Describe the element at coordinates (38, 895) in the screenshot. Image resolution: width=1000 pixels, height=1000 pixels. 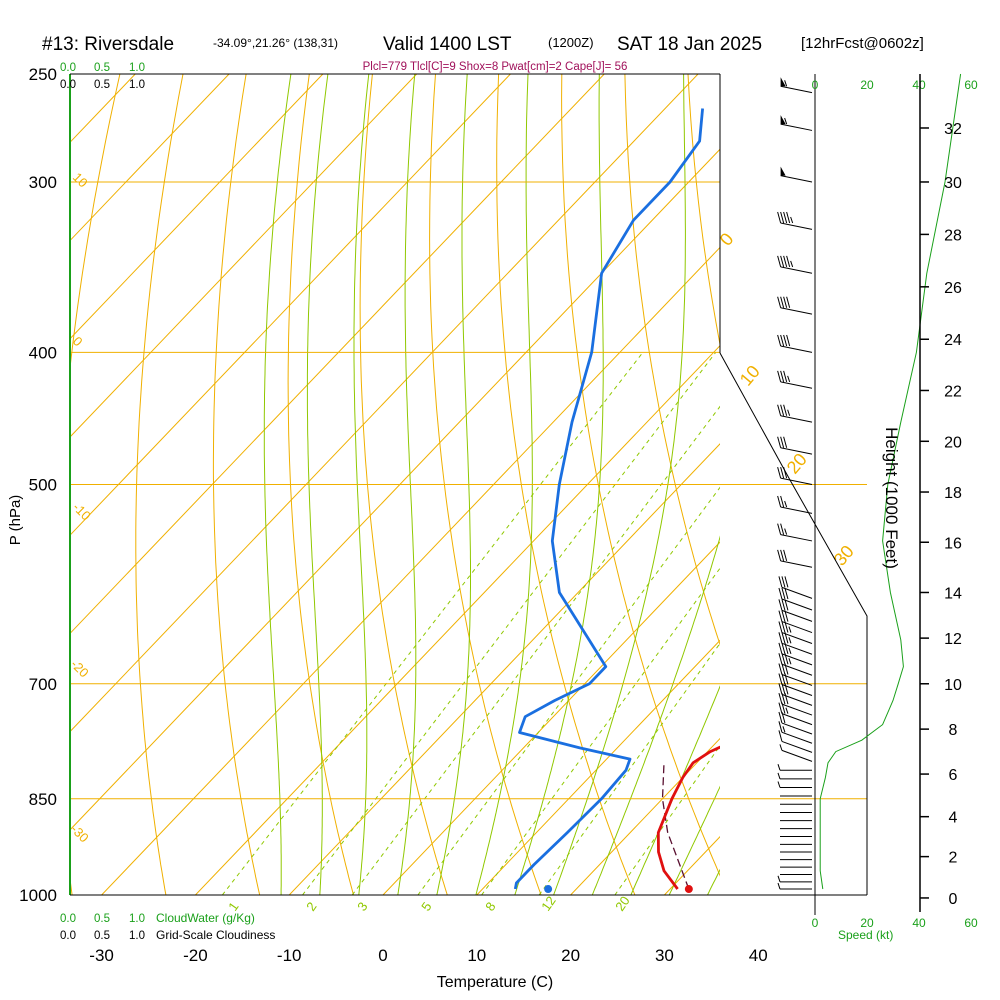
I see `pressure-tick-label: 1000` at that location.